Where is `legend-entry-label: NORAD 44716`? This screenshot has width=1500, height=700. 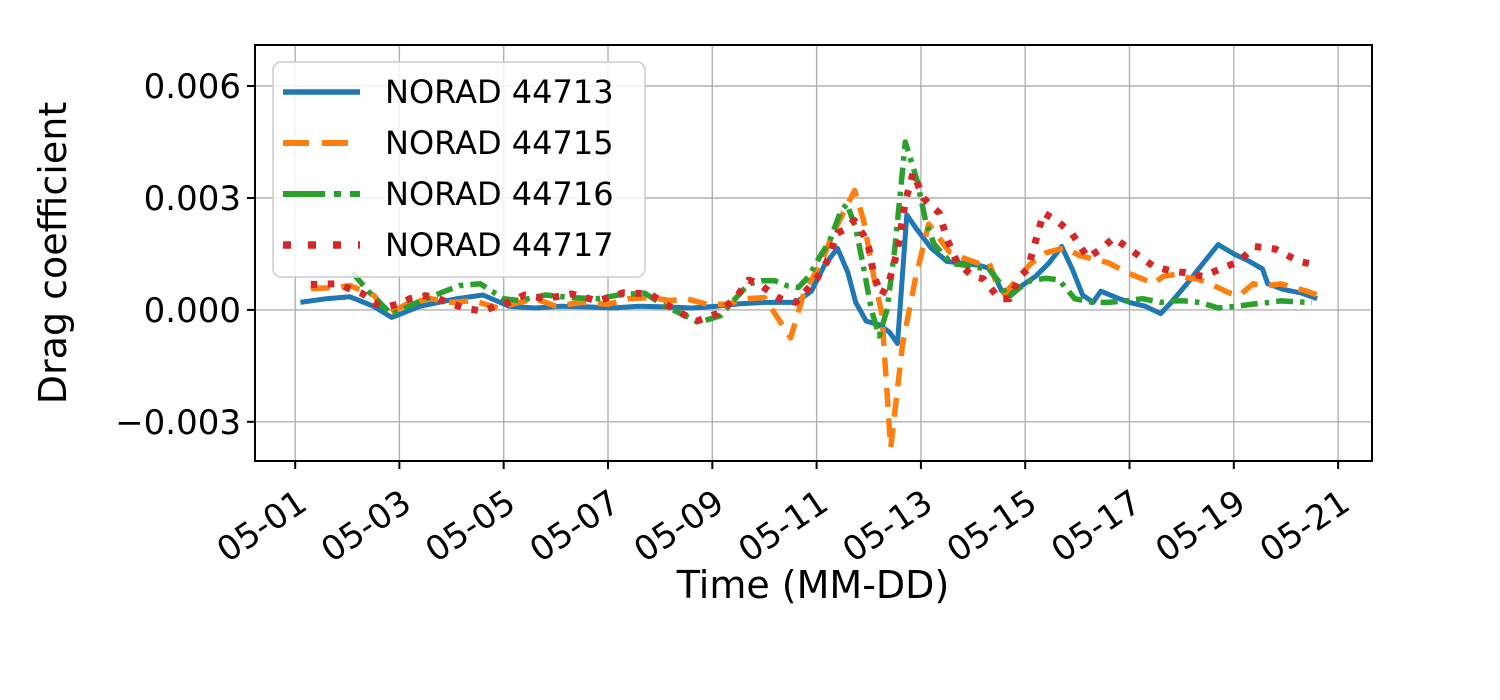 legend-entry-label: NORAD 44716 is located at coordinates (499, 194).